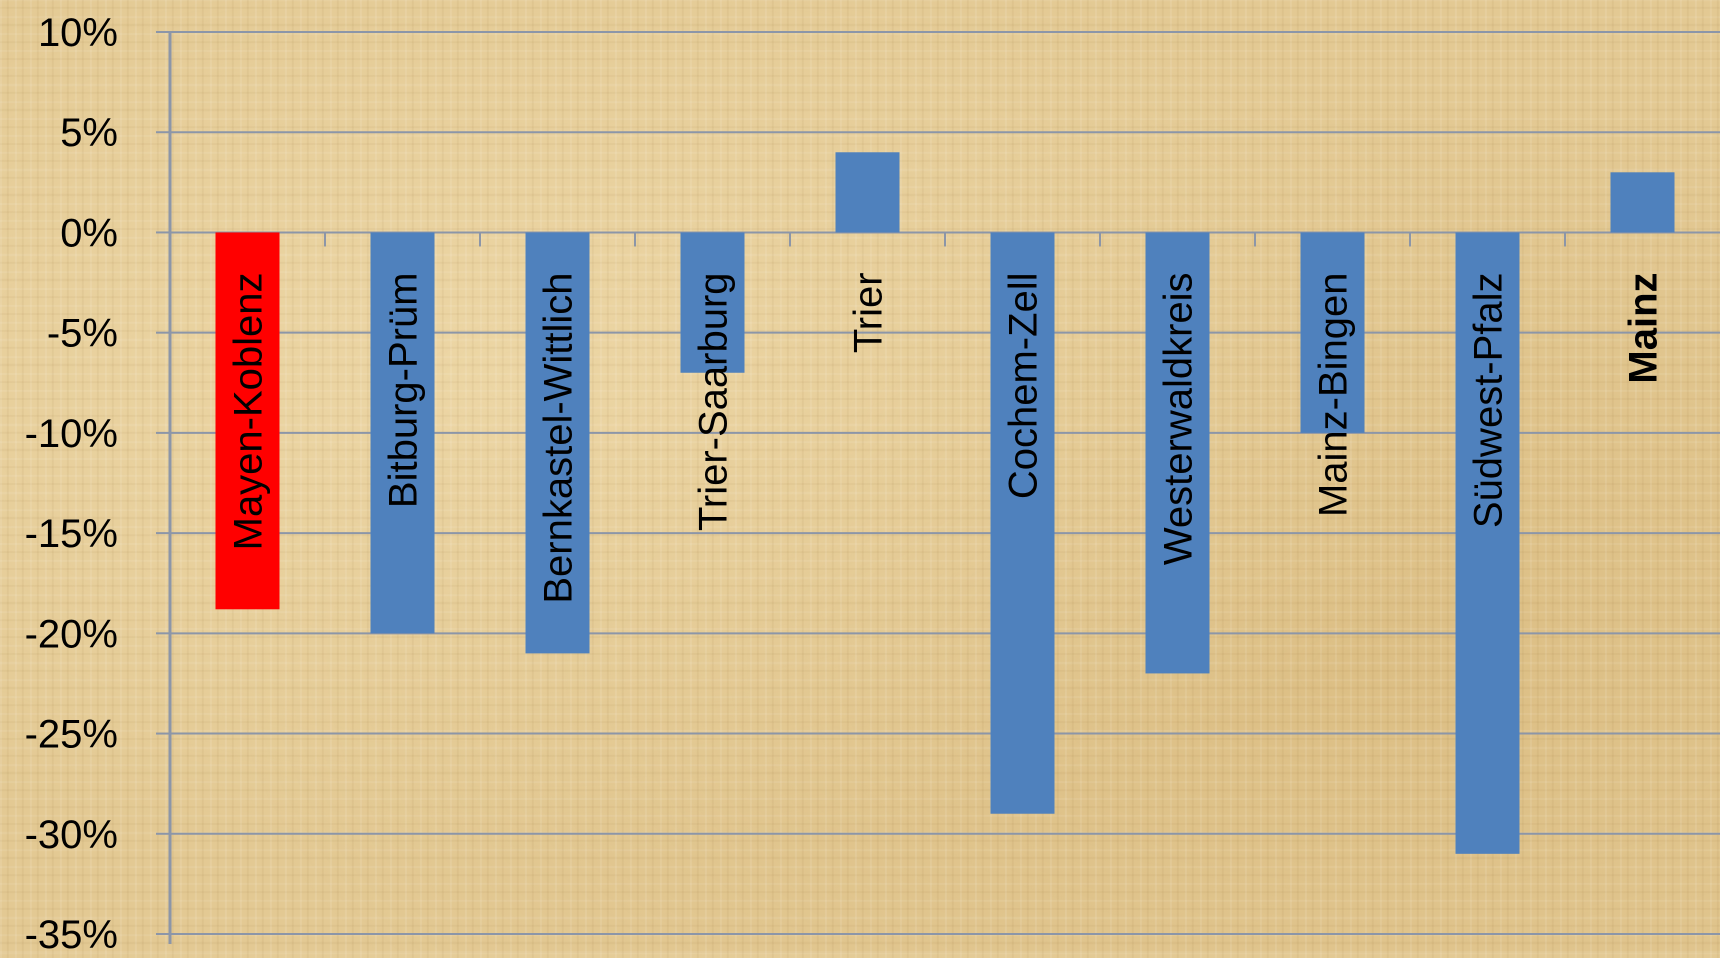 The height and width of the screenshot is (958, 1720). What do you see at coordinates (71, 434) in the screenshot?
I see `y-tick-label: -10%` at bounding box center [71, 434].